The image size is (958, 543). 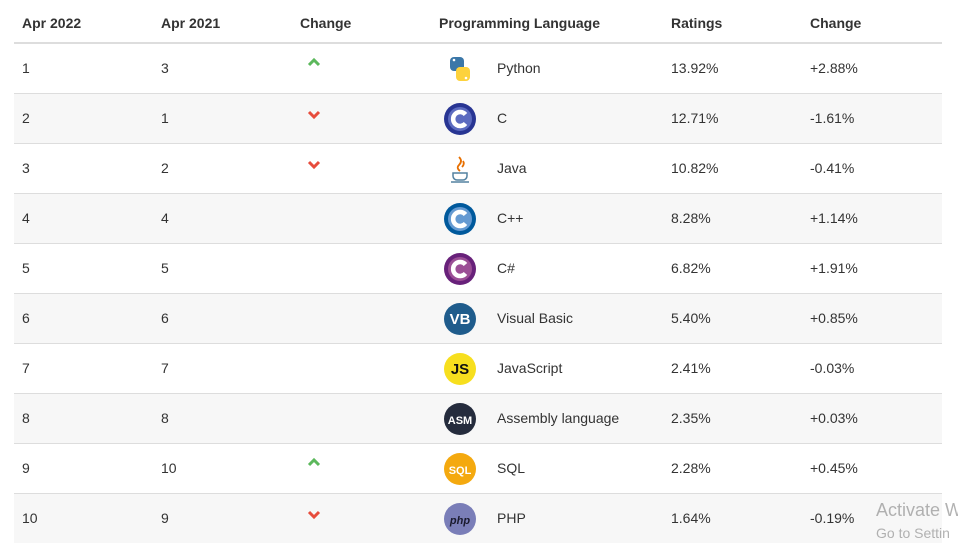 What do you see at coordinates (165, 268) in the screenshot?
I see `rank-2021: 5` at bounding box center [165, 268].